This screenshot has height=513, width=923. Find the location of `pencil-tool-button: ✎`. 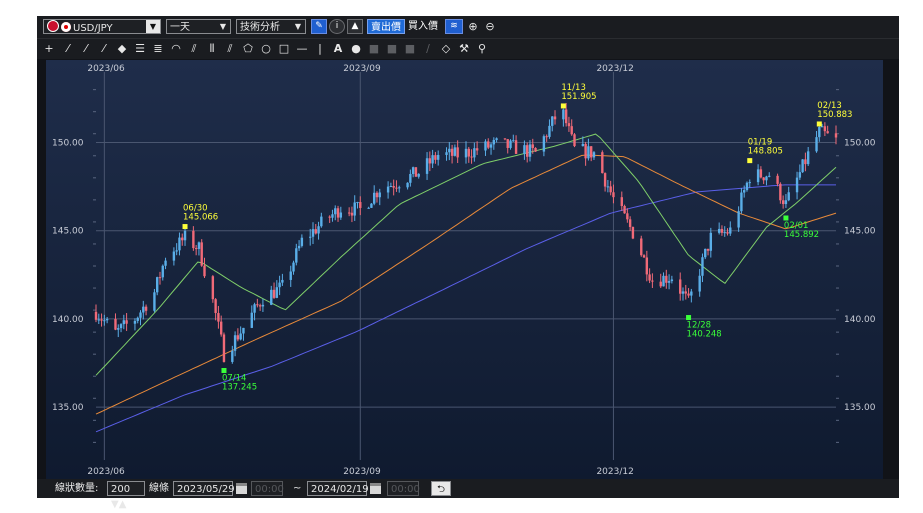

pencil-tool-button: ✎ is located at coordinates (319, 26).